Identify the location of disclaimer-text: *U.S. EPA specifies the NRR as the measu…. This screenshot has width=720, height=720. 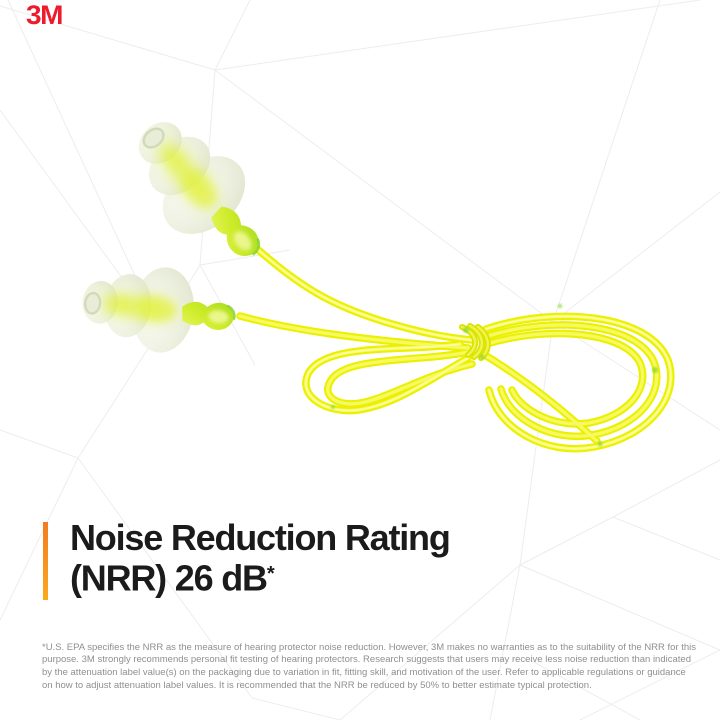
(369, 666).